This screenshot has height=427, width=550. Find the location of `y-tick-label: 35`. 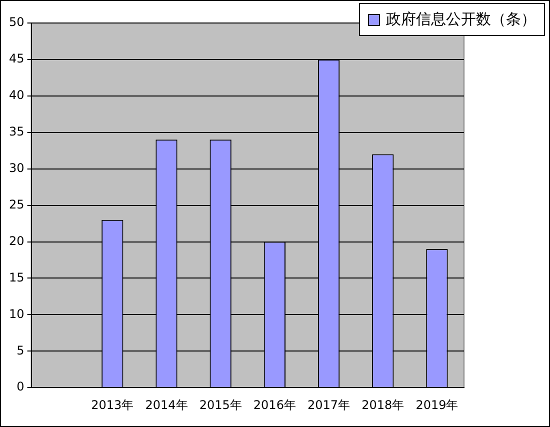

y-tick-label: 35 is located at coordinates (16, 131).